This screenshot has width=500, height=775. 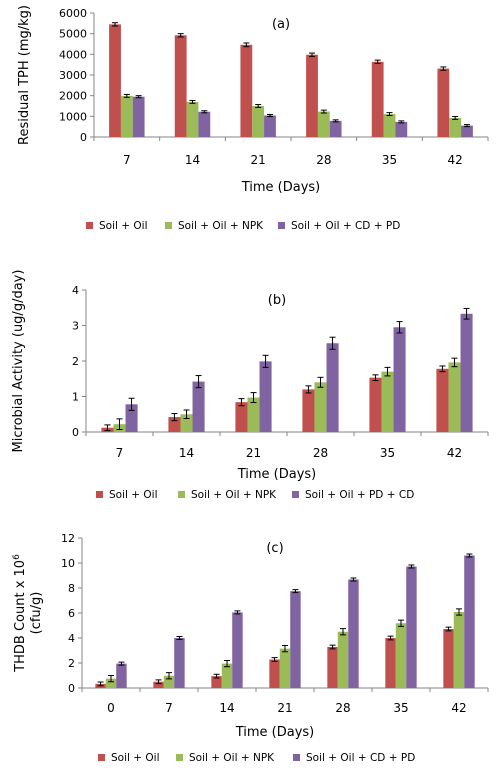 What do you see at coordinates (36, 613) in the screenshot?
I see `y-axis-title-unit: (cfu/g)` at bounding box center [36, 613].